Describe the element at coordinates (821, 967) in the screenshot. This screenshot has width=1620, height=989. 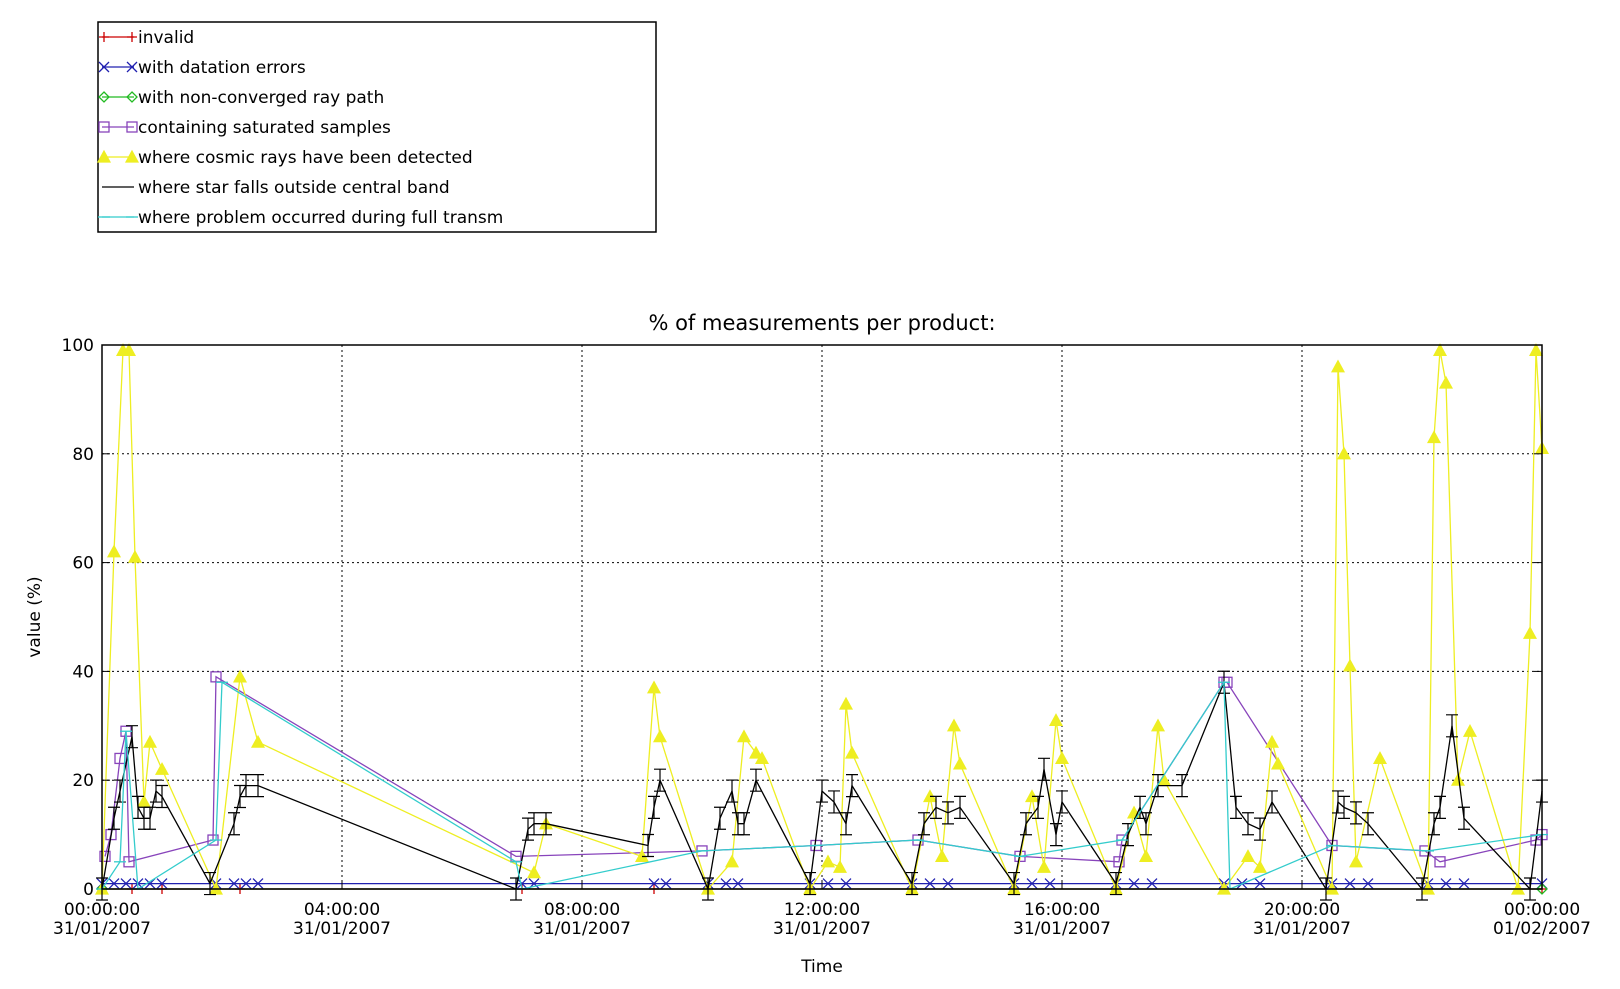
I see `x-axis-label: Time` at that location.